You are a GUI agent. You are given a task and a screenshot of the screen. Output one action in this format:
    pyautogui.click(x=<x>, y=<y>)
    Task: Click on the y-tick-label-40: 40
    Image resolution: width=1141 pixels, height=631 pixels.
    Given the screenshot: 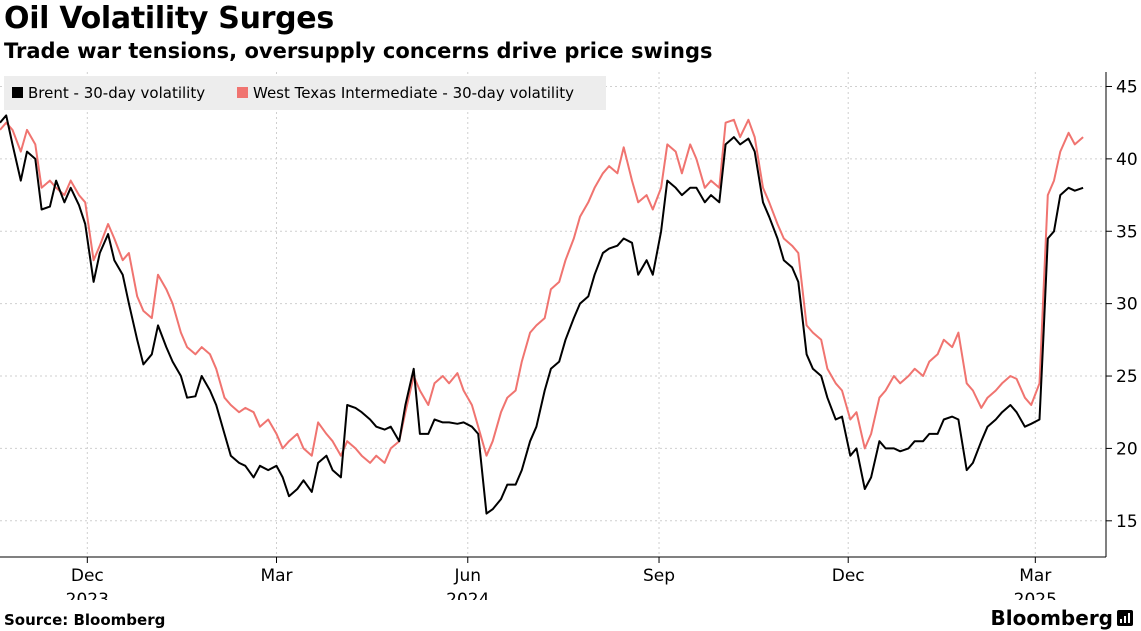 What is the action you would take?
    pyautogui.click(x=1127, y=160)
    